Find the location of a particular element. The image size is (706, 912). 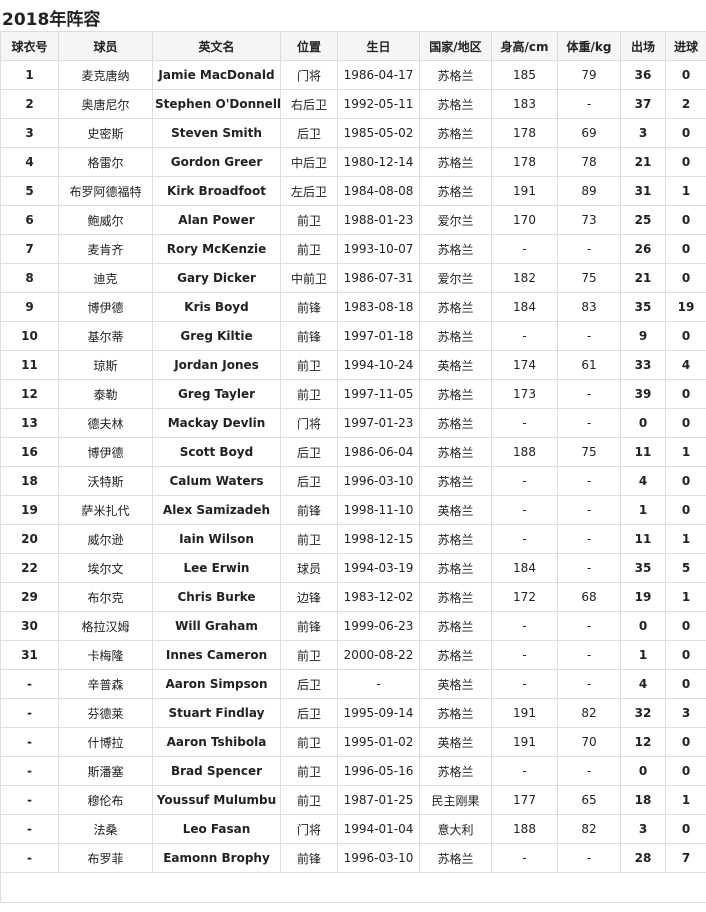

table-cell: 75 is located at coordinates (589, 278).